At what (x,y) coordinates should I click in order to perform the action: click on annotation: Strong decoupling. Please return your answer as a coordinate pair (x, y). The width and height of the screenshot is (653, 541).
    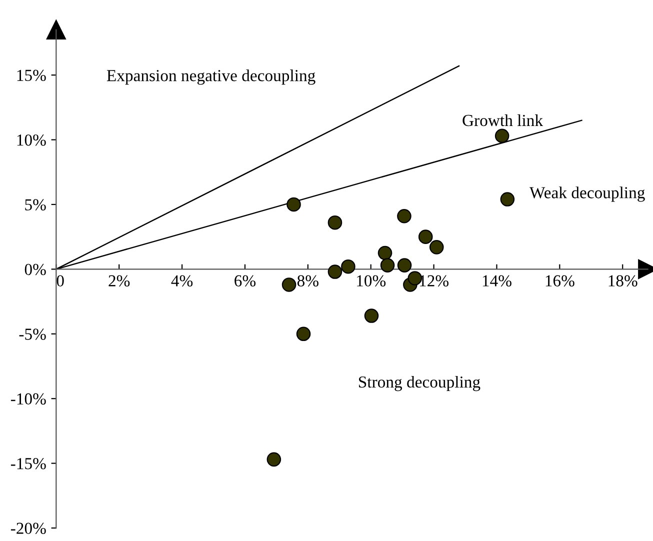
    Looking at the image, I should click on (419, 384).